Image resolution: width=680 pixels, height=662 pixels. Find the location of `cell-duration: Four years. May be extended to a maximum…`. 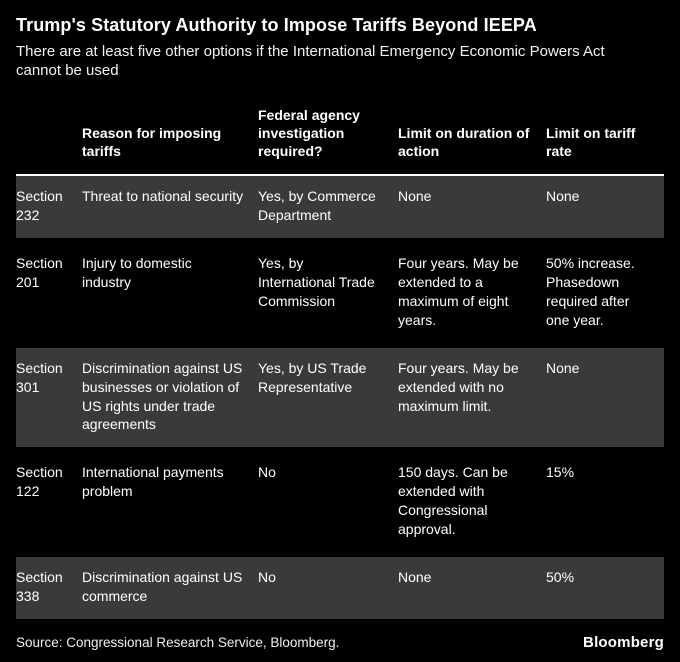

cell-duration: Four years. May be extended to a maximum… is located at coordinates (458, 291).